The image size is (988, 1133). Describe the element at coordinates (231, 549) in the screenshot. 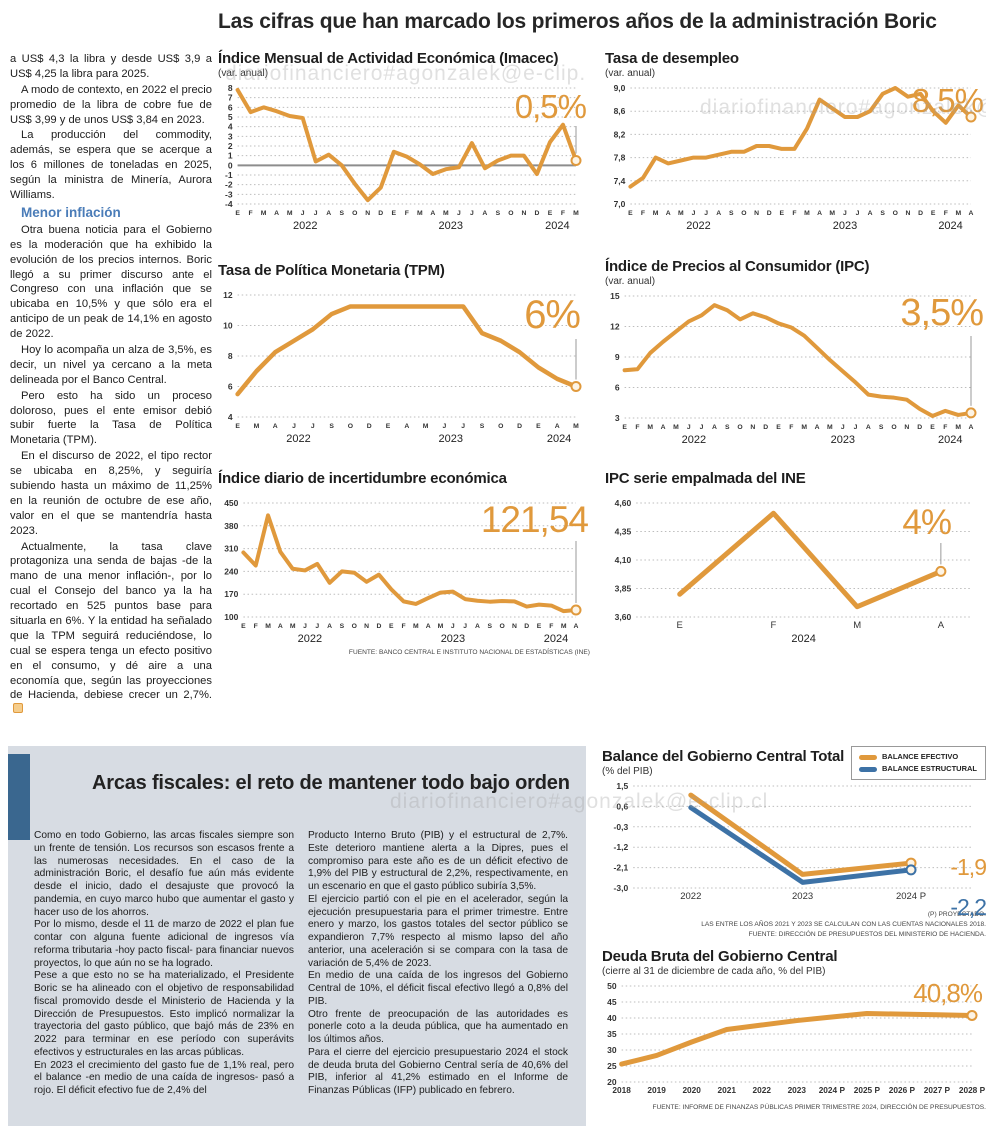

I see `svg-text: 310` at that location.